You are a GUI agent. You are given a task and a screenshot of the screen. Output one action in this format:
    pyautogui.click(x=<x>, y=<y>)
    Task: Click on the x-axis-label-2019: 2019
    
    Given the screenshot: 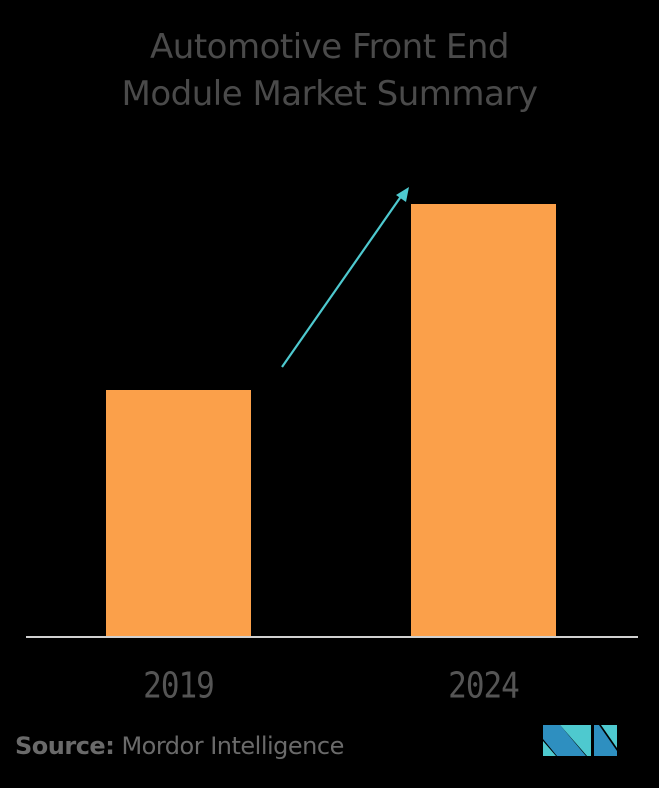 What is the action you would take?
    pyautogui.click(x=179, y=686)
    